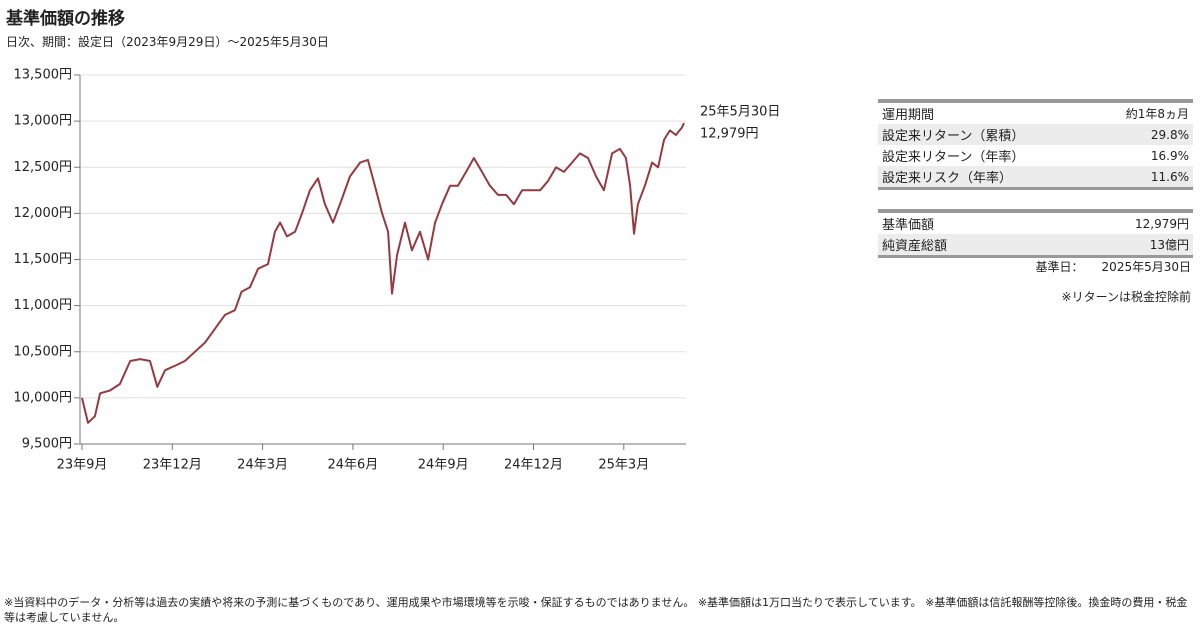 This screenshot has height=631, width=1201. What do you see at coordinates (908, 225) in the screenshot?
I see `cell-label: 基準価額` at bounding box center [908, 225].